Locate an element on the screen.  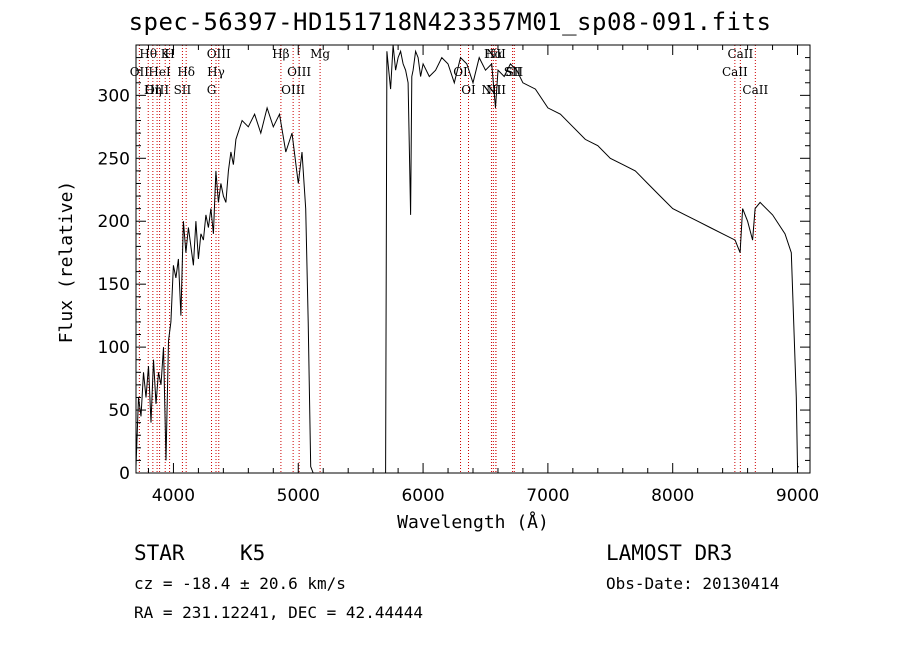
line-marker-label: Mg is located at coordinates (320, 54).